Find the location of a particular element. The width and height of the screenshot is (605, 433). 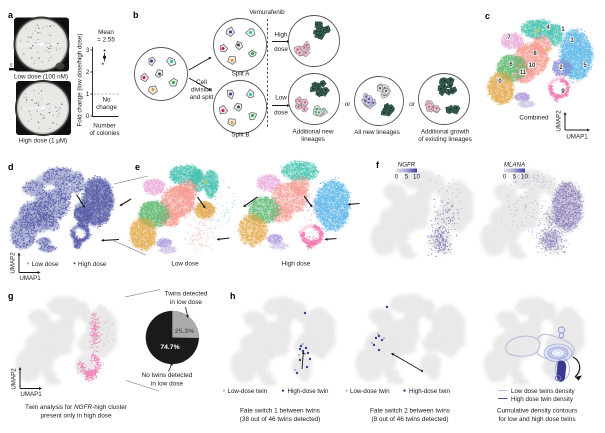

svg-text: 6 is located at coordinates (511, 65).